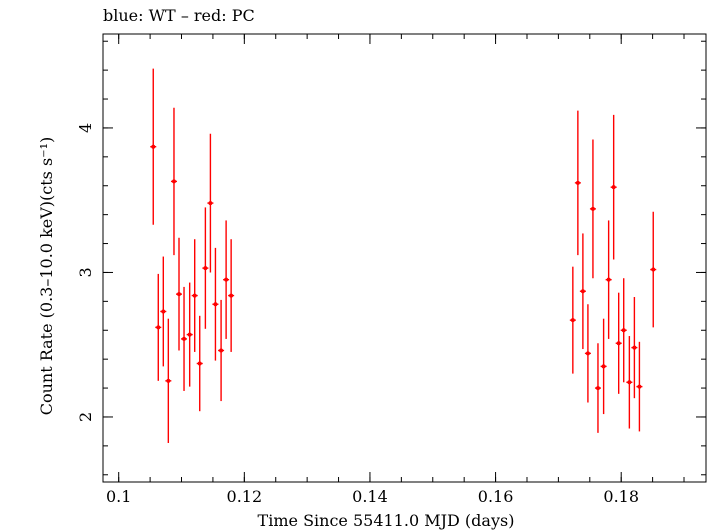 The image size is (709, 532). What do you see at coordinates (245, 496) in the screenshot?
I see `x-tick-label: 0.12` at bounding box center [245, 496].